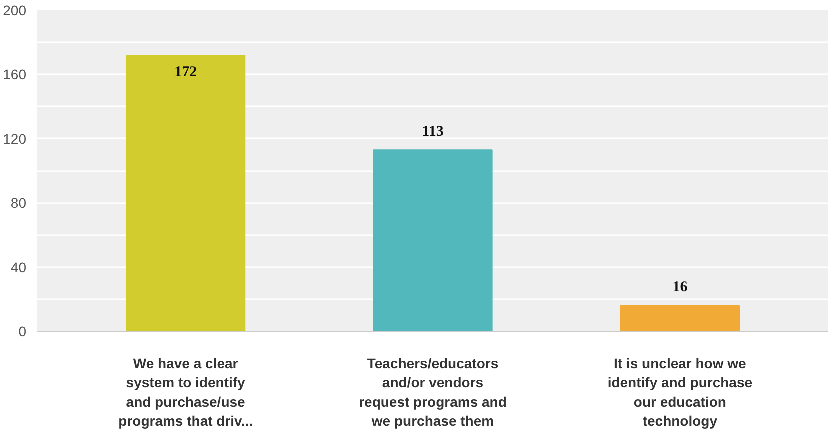 Image resolution: width=833 pixels, height=432 pixels. Describe the element at coordinates (15, 10) in the screenshot. I see `y-tick-label: 200` at that location.